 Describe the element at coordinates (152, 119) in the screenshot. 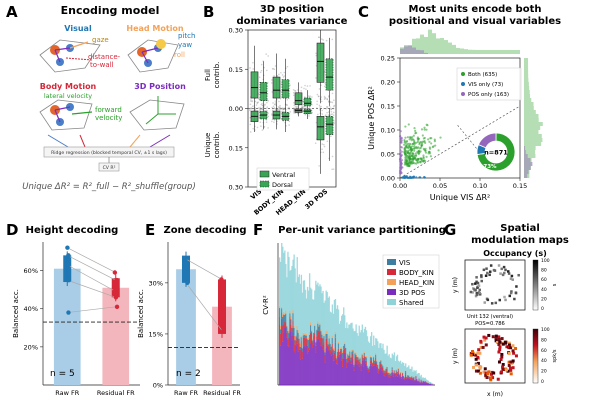

I see `pos-axis-y` at that location.